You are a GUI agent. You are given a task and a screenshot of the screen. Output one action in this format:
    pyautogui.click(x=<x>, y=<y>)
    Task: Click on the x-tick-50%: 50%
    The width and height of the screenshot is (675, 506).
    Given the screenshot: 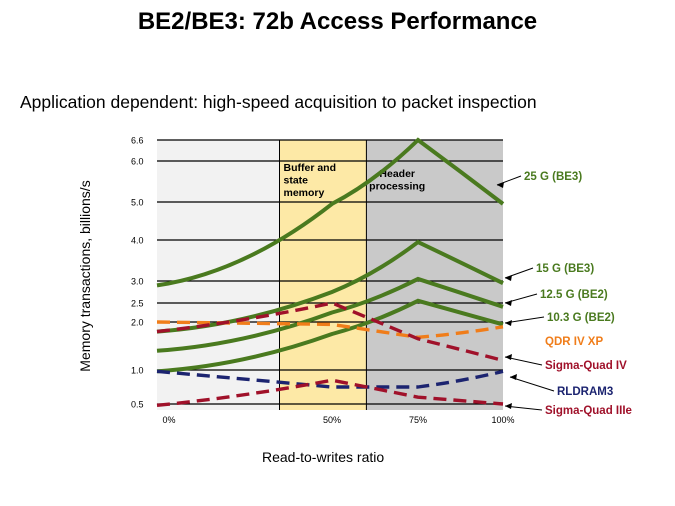 What is the action you would take?
    pyautogui.click(x=332, y=420)
    